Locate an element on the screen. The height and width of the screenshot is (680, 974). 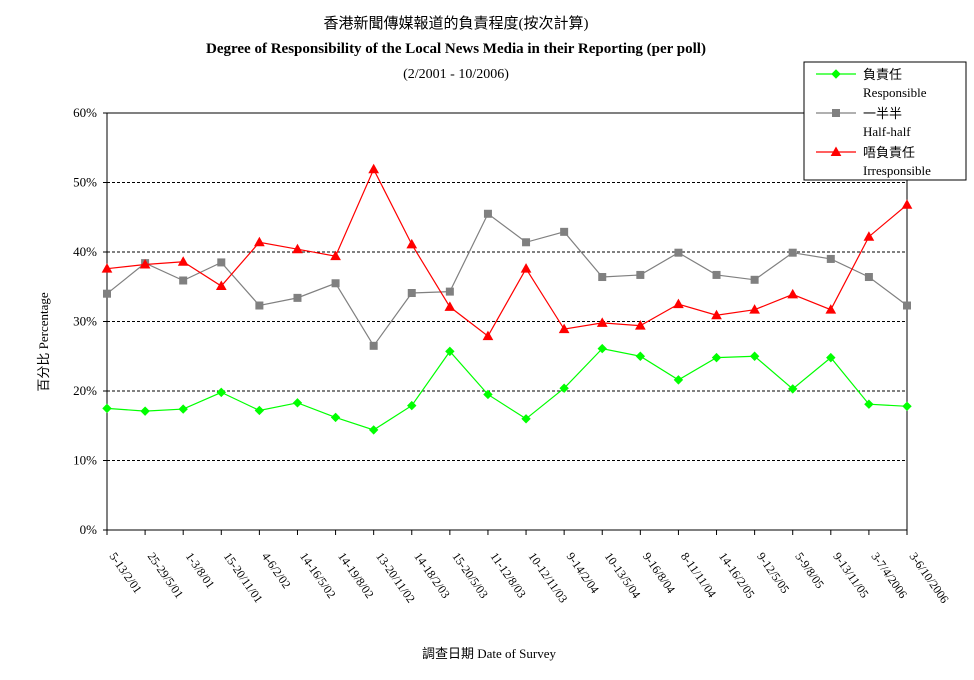
x-tick-label: 14-19/8/02 is located at coordinates (356, 575).